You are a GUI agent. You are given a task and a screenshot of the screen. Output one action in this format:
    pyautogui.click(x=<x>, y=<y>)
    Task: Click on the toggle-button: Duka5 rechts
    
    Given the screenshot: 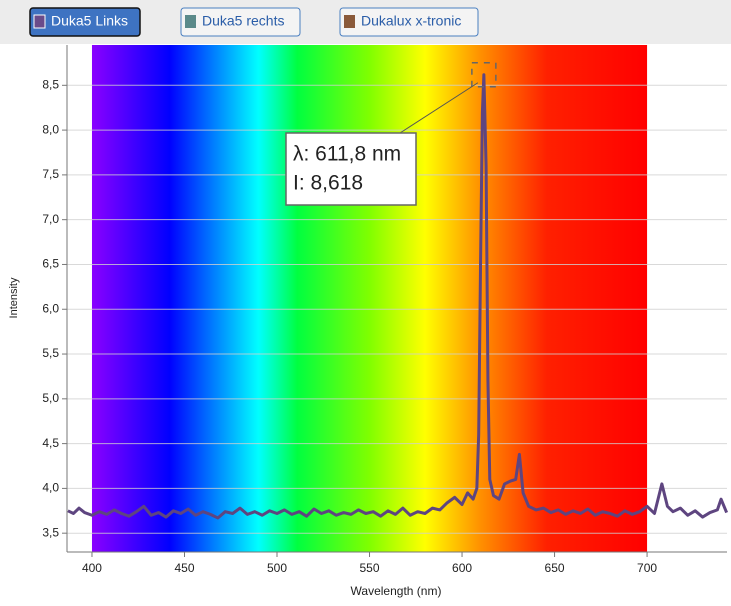 What is the action you would take?
    pyautogui.click(x=240, y=22)
    